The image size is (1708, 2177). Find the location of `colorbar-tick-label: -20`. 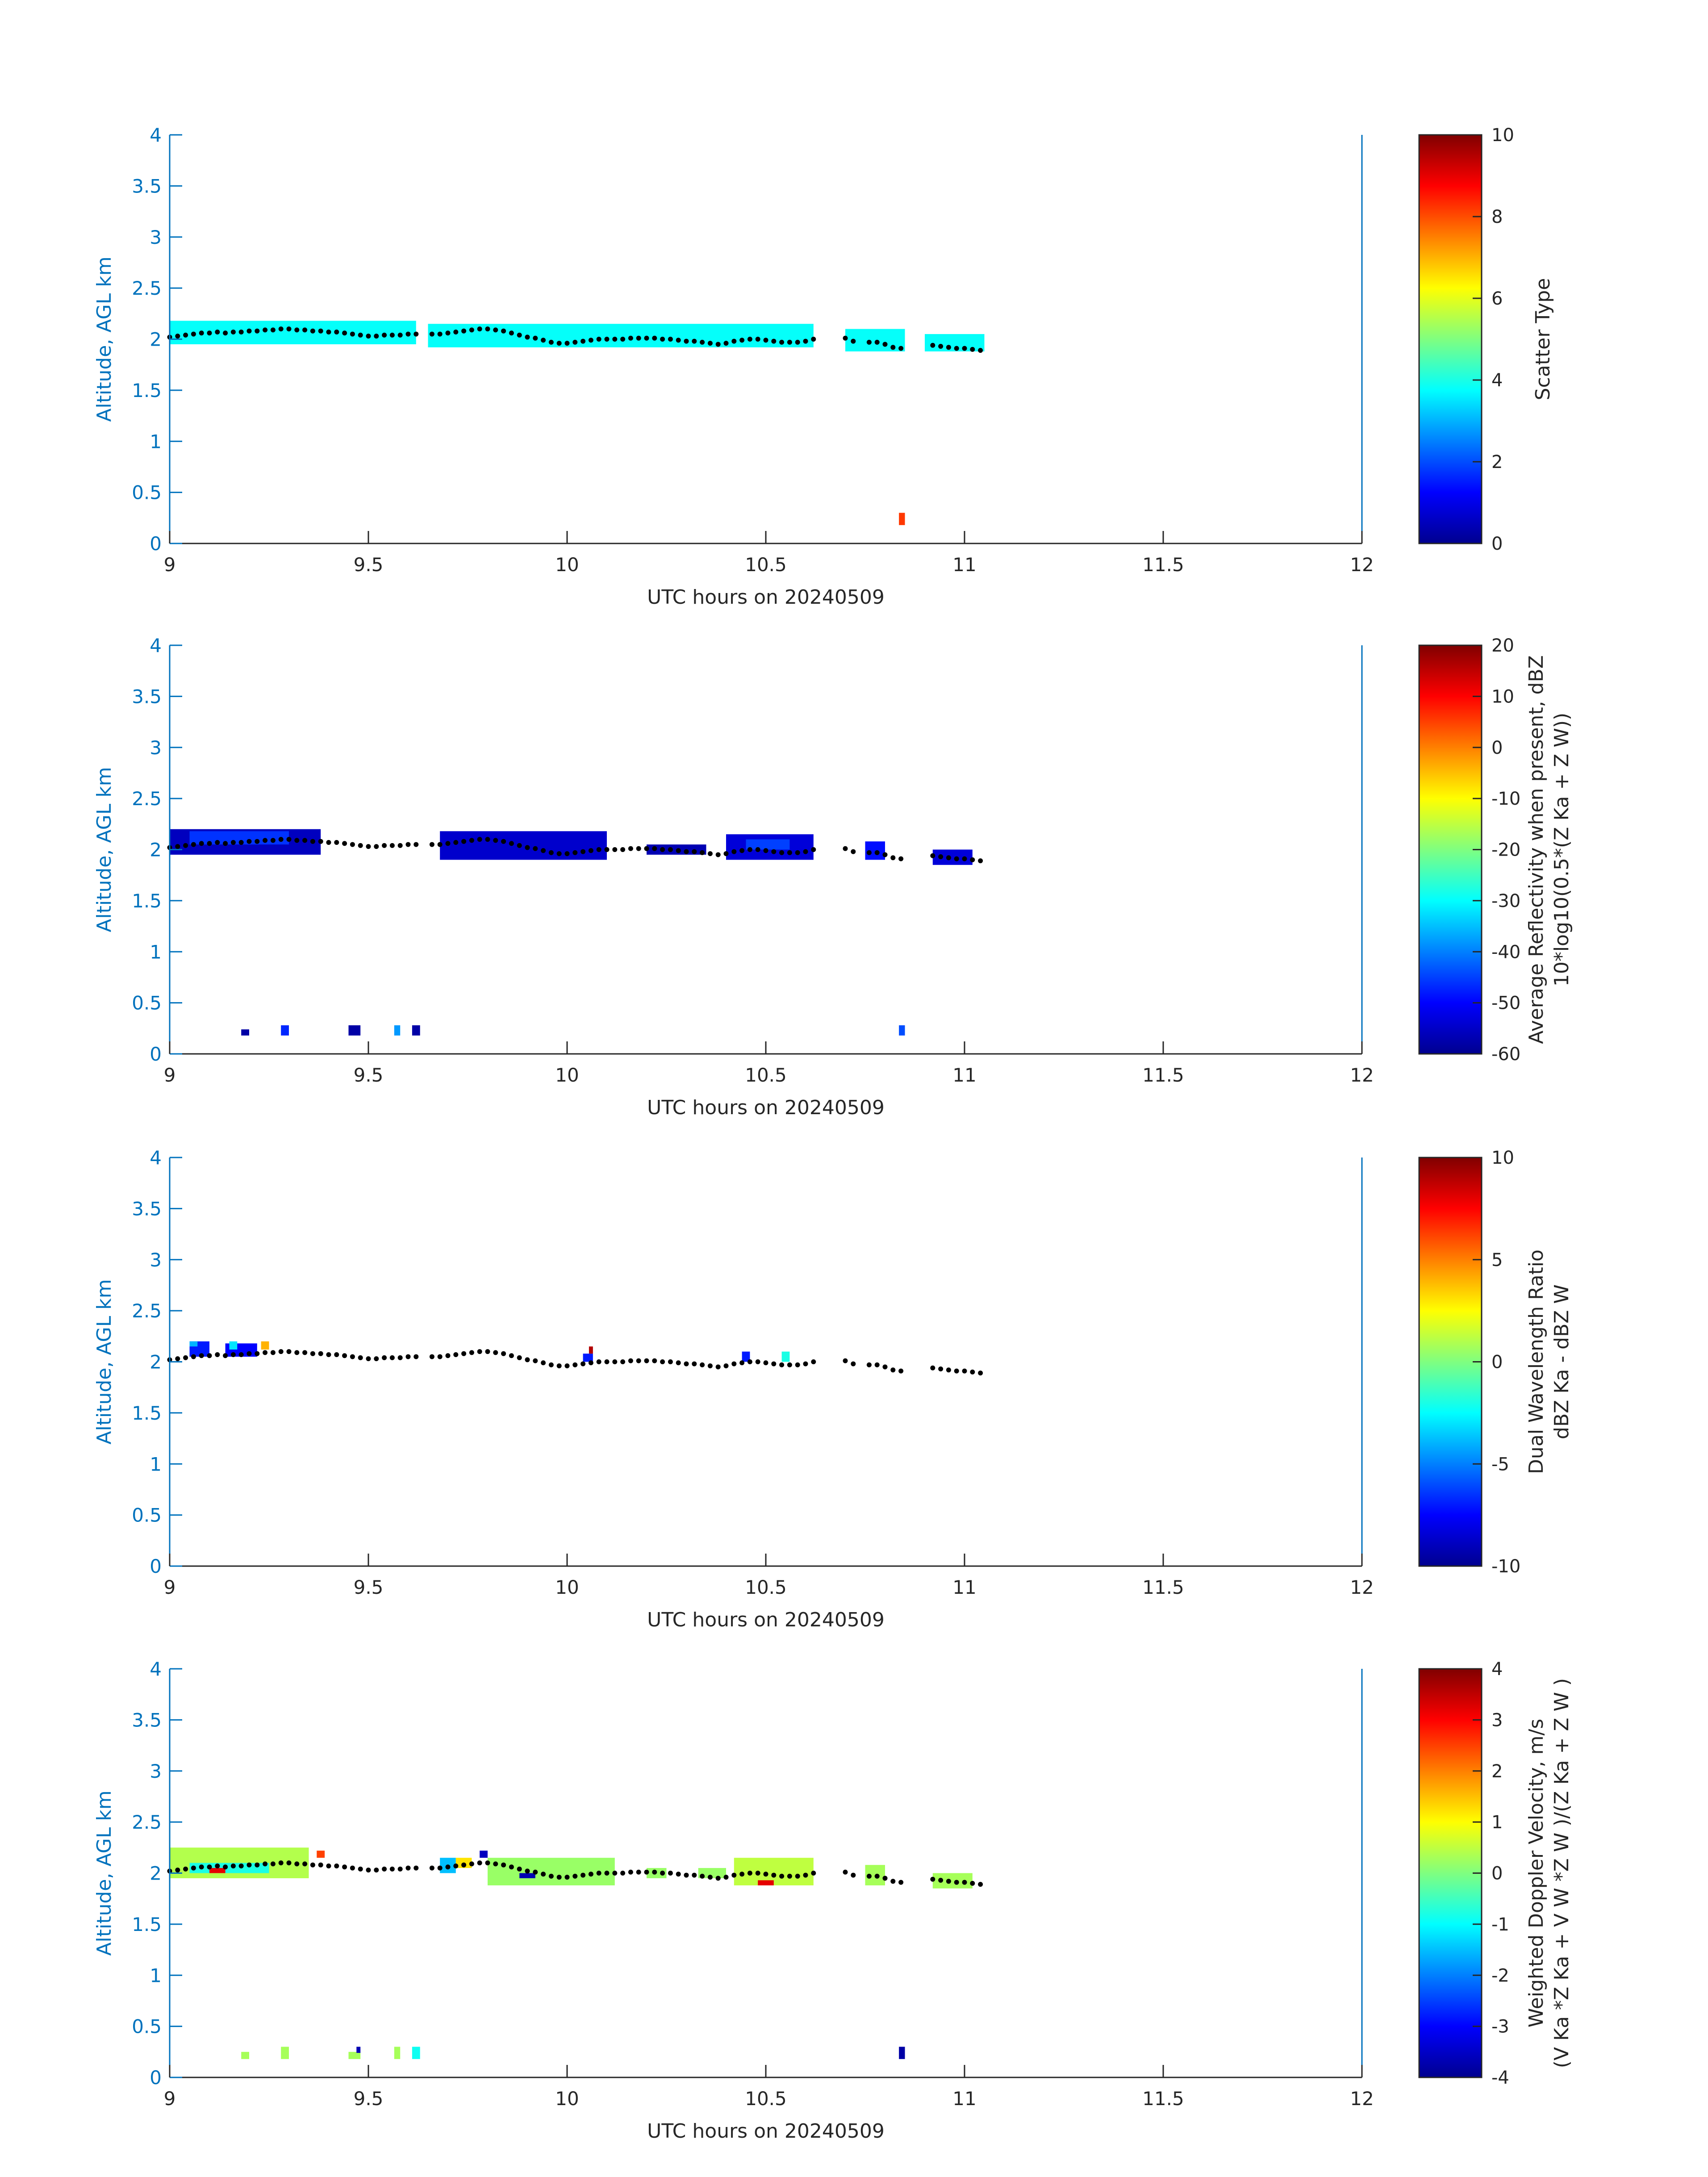

colorbar-tick-label: -20 is located at coordinates (1505, 850).